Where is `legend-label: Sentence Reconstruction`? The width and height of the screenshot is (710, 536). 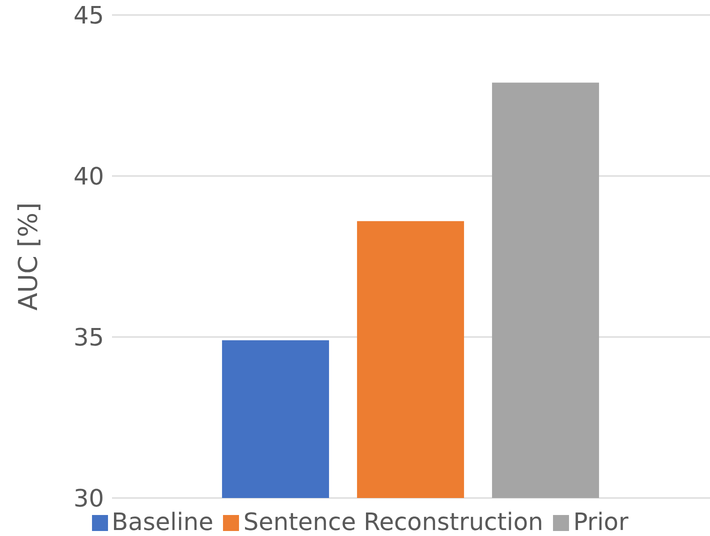 legend-label: Sentence Reconstruction is located at coordinates (393, 522).